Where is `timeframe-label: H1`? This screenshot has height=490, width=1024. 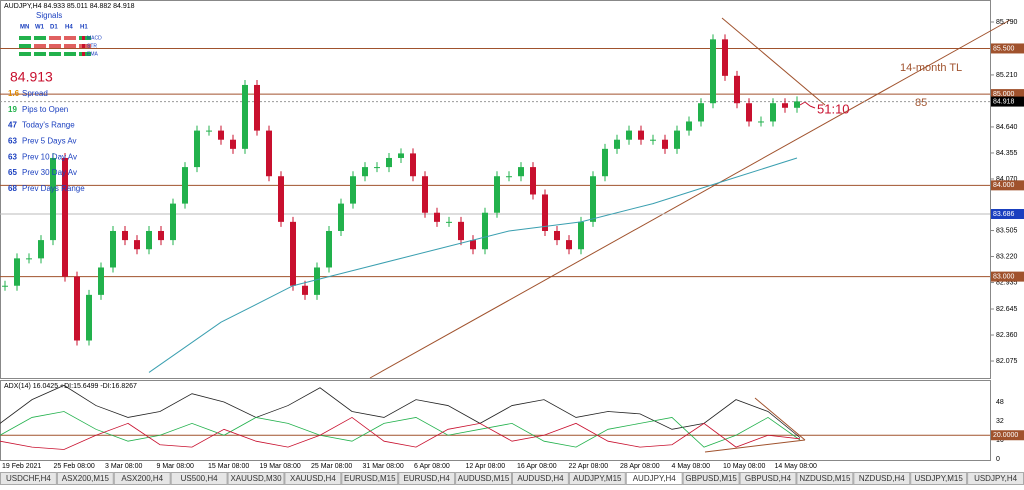
timeframe-label: H1 is located at coordinates (84, 28).